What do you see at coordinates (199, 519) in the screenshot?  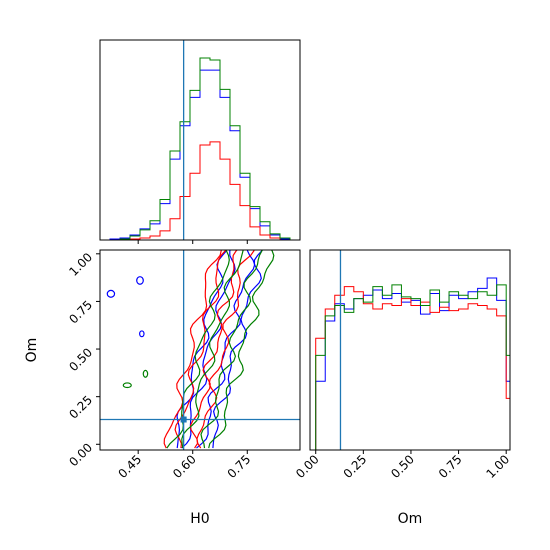 I see `x-axis-label-h0: H0` at bounding box center [199, 519].